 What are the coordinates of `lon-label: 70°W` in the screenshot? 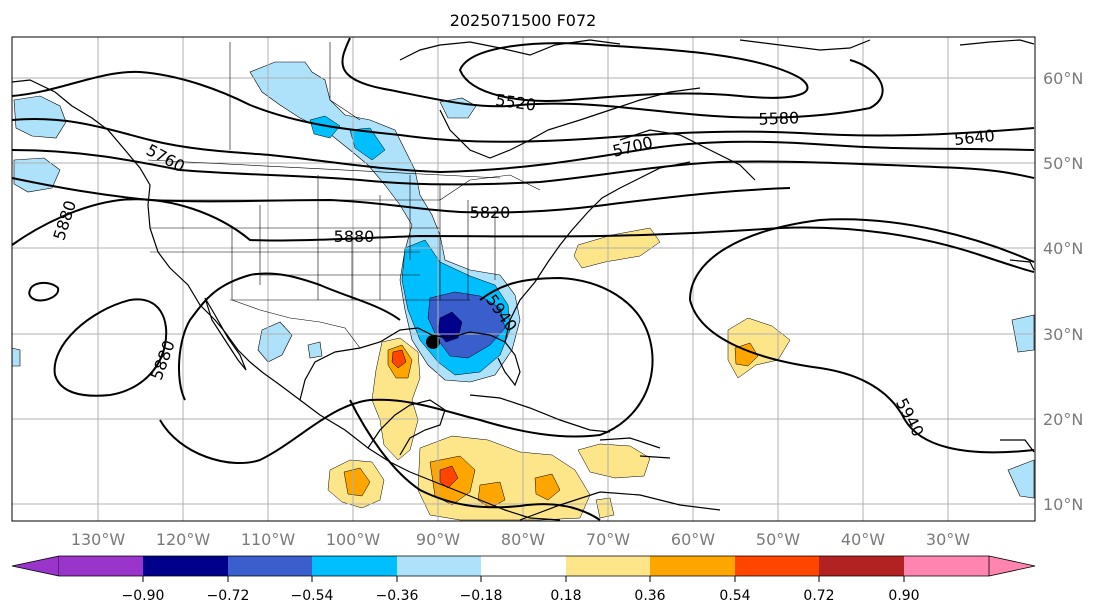 It's located at (608, 539).